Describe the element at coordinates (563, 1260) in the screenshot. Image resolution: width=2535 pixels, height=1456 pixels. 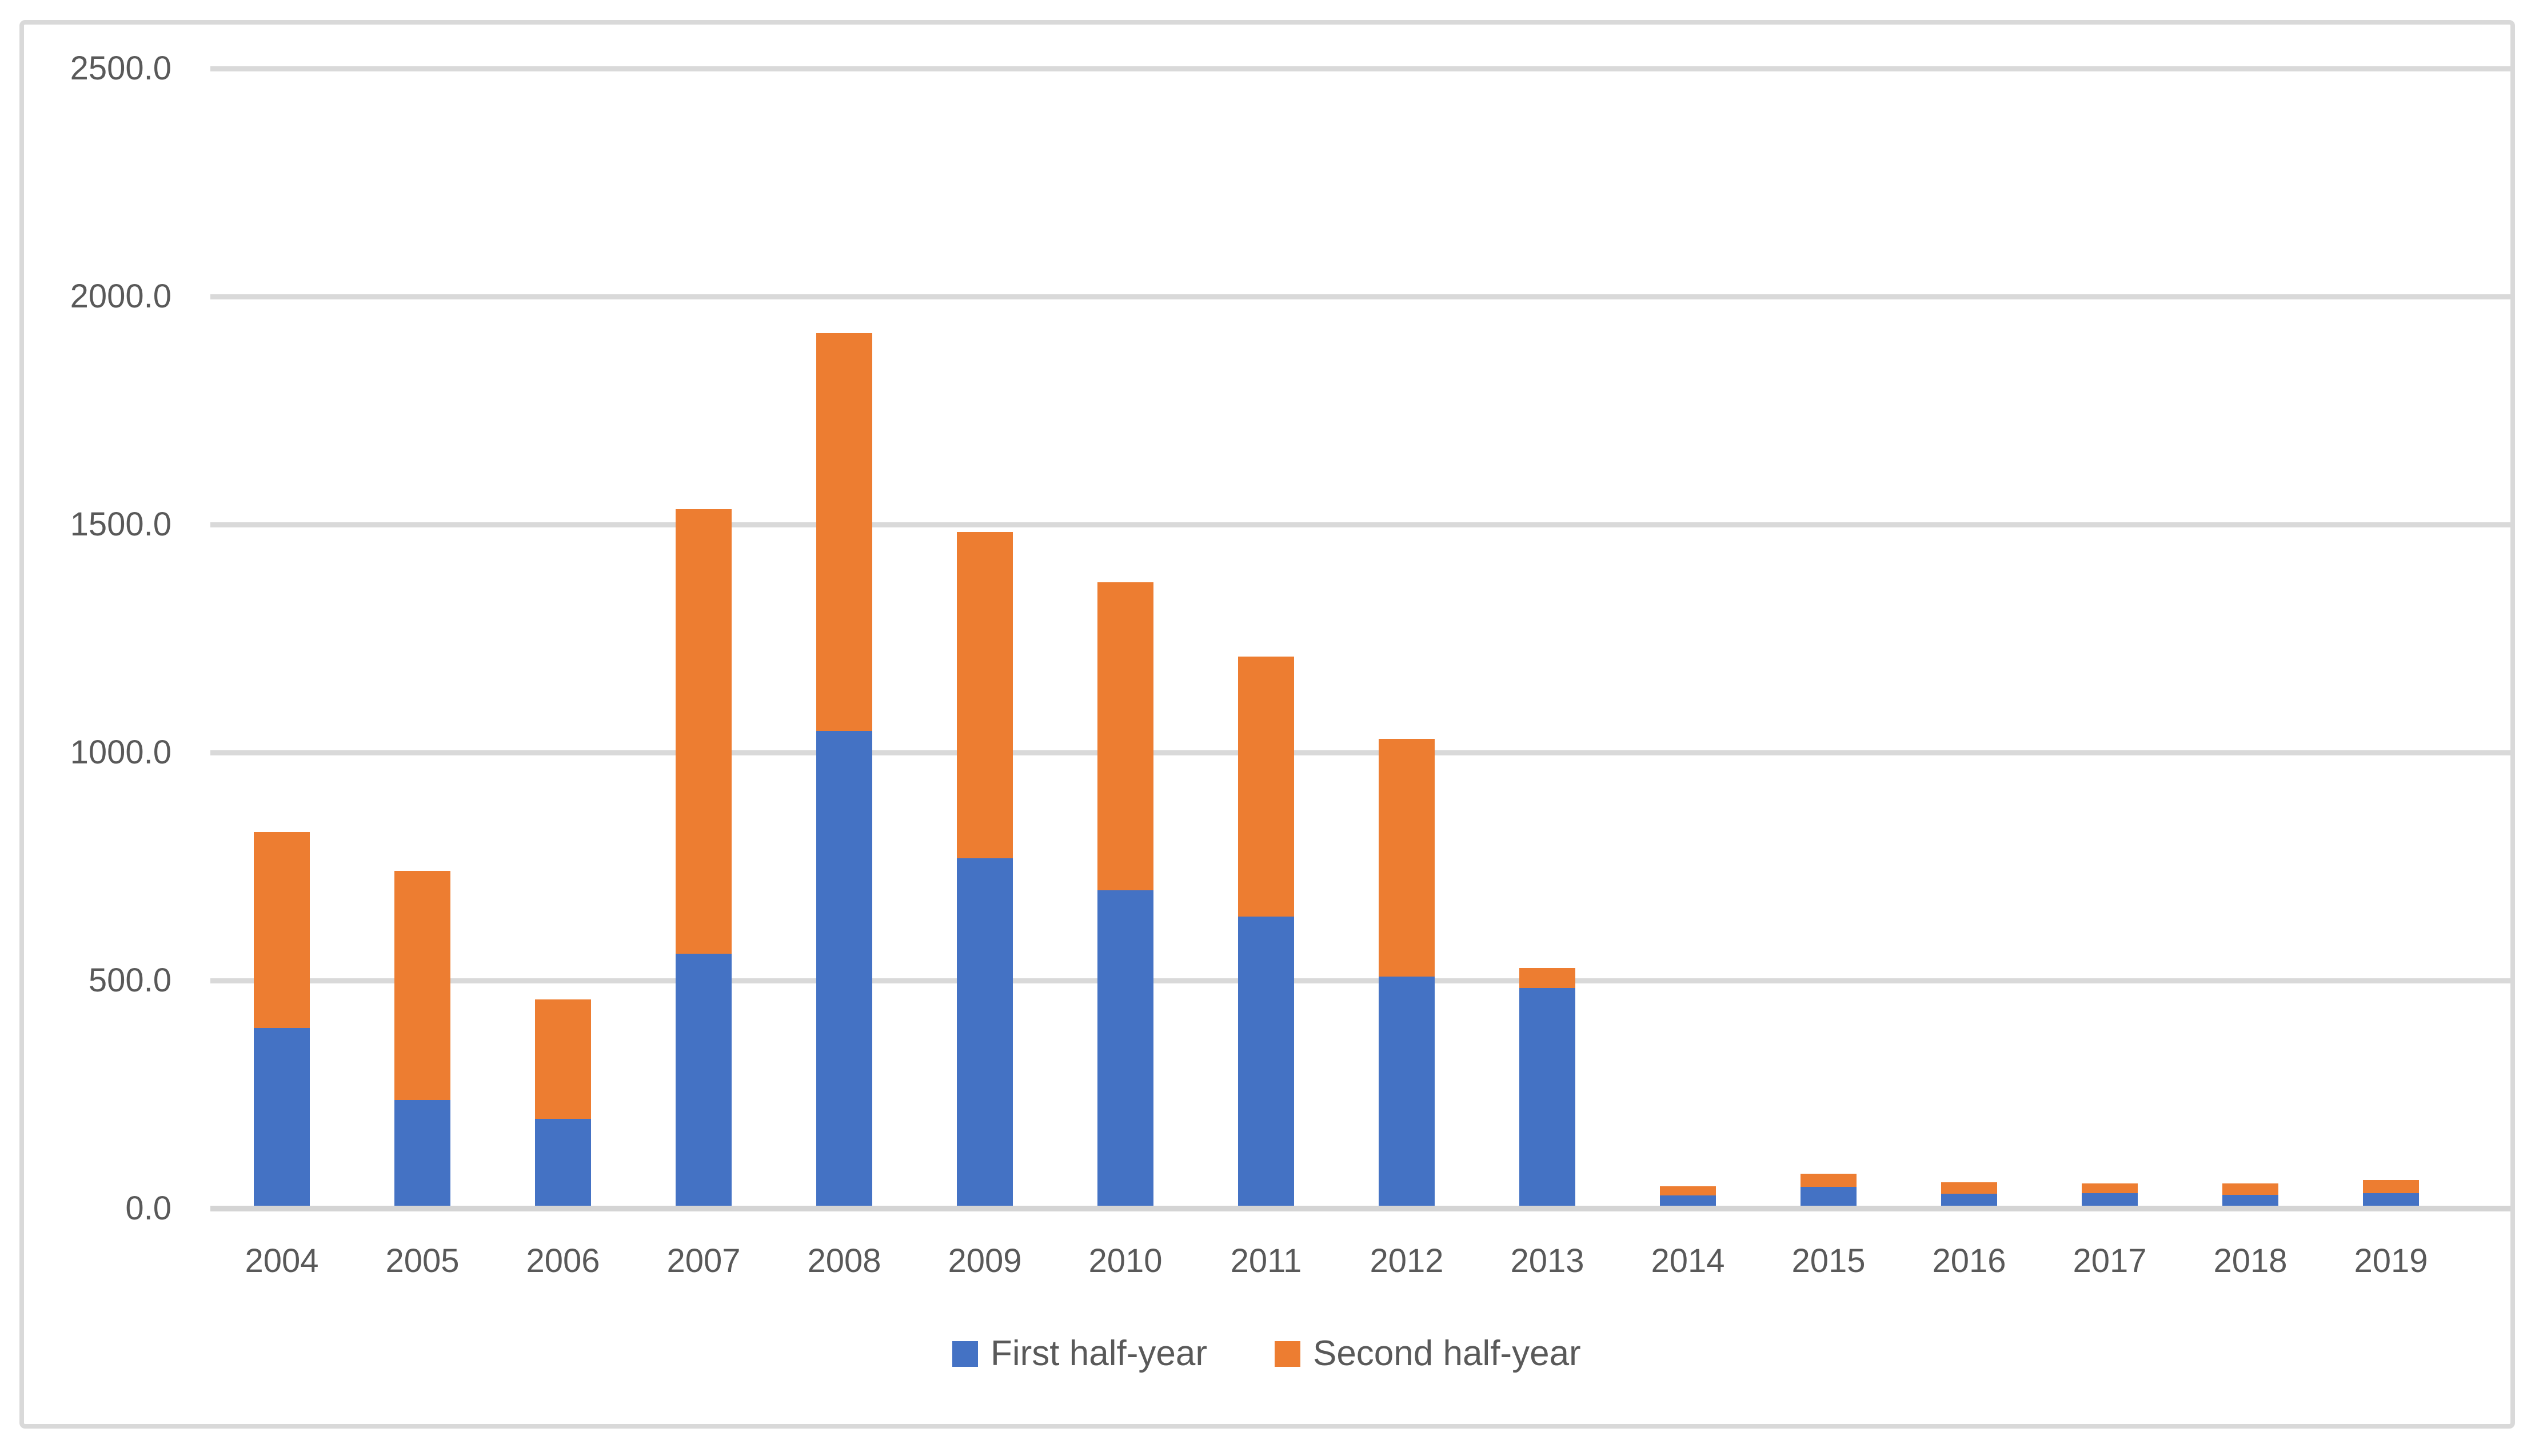
I see `x-axis-tick-label: 2006` at that location.